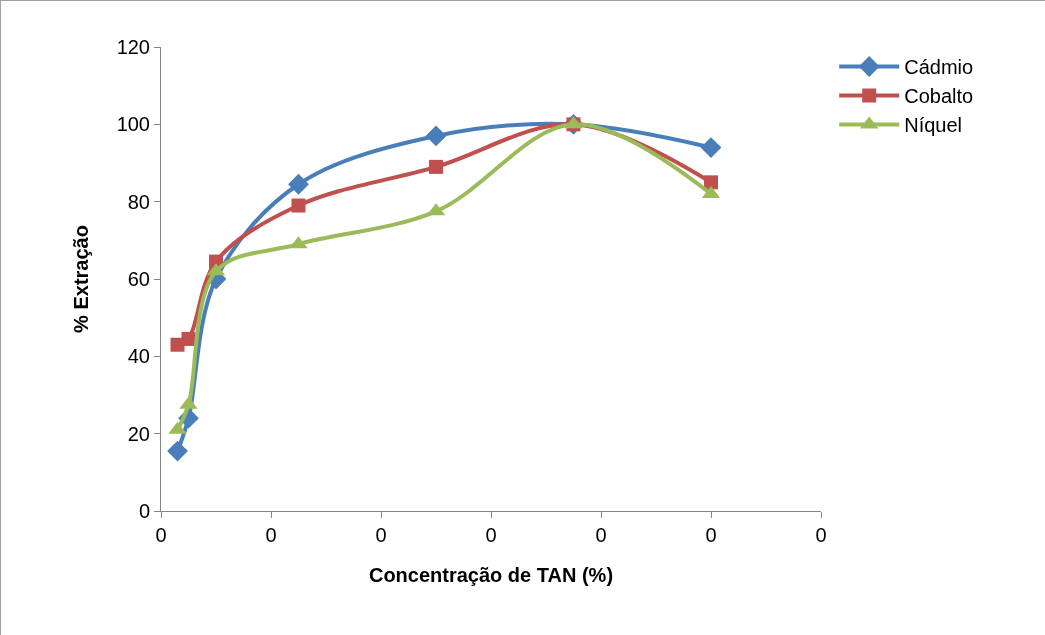 This screenshot has width=1045, height=635. Describe the element at coordinates (138, 201) in the screenshot. I see `y-tick-label: 80` at that location.